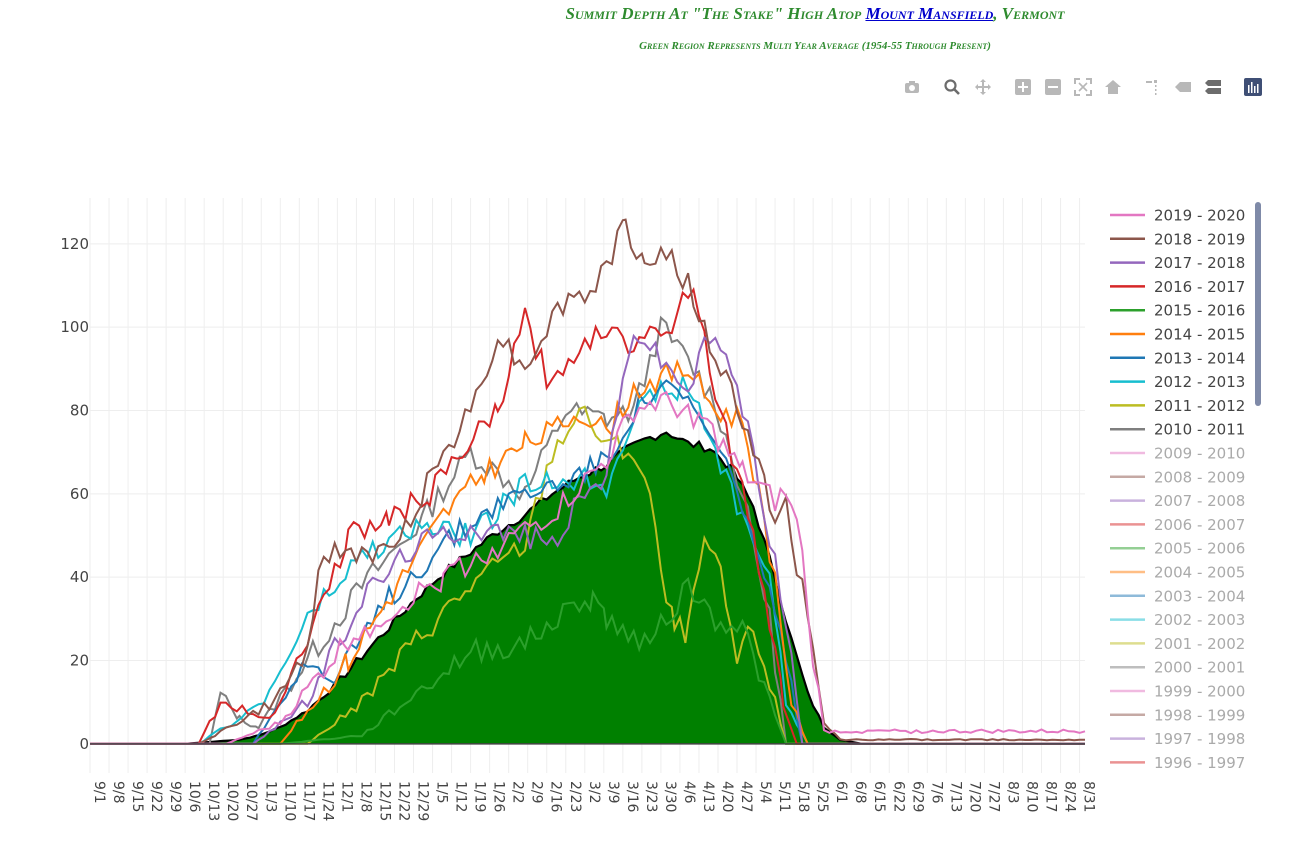 This screenshot has width=1299, height=867. What do you see at coordinates (442, 792) in the screenshot?
I see `x-tick-label: 1/5` at bounding box center [442, 792].